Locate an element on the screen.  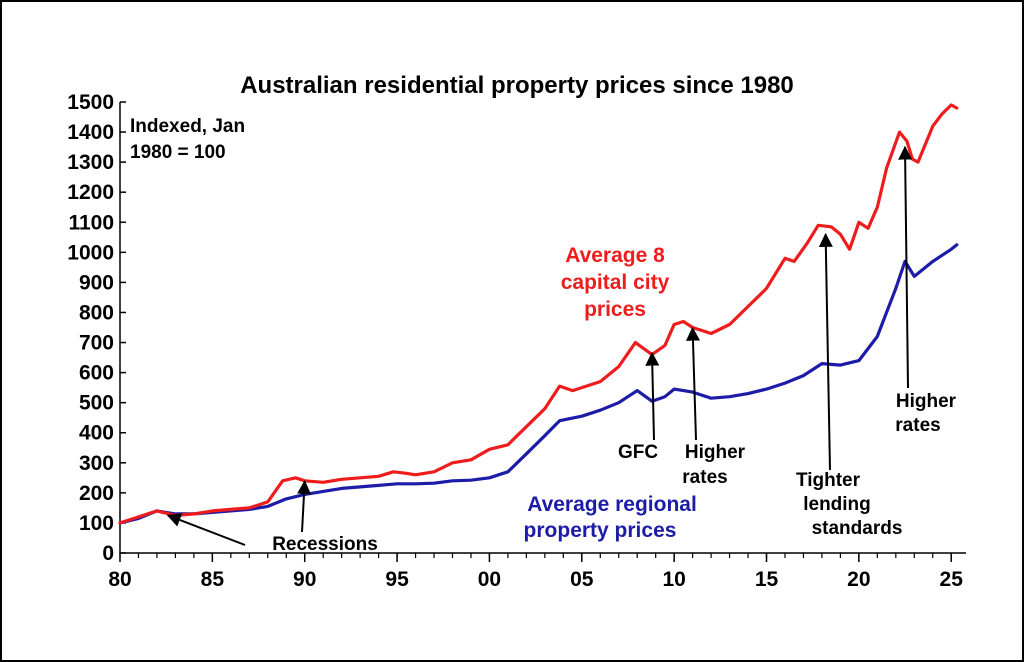
annotation-recessions: Recessions is located at coordinates (272, 517).